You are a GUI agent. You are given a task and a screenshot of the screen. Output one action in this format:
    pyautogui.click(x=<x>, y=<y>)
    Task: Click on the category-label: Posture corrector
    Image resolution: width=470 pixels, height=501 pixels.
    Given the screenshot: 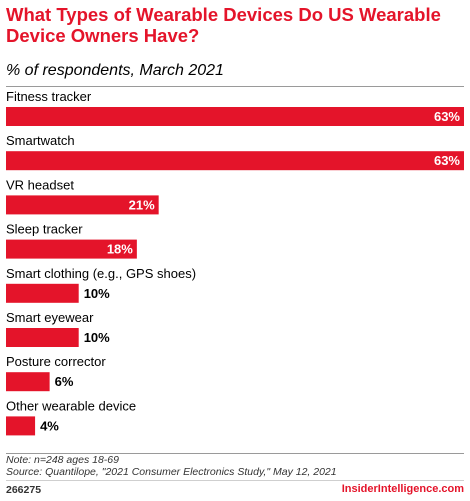 What is the action you would take?
    pyautogui.click(x=56, y=361)
    